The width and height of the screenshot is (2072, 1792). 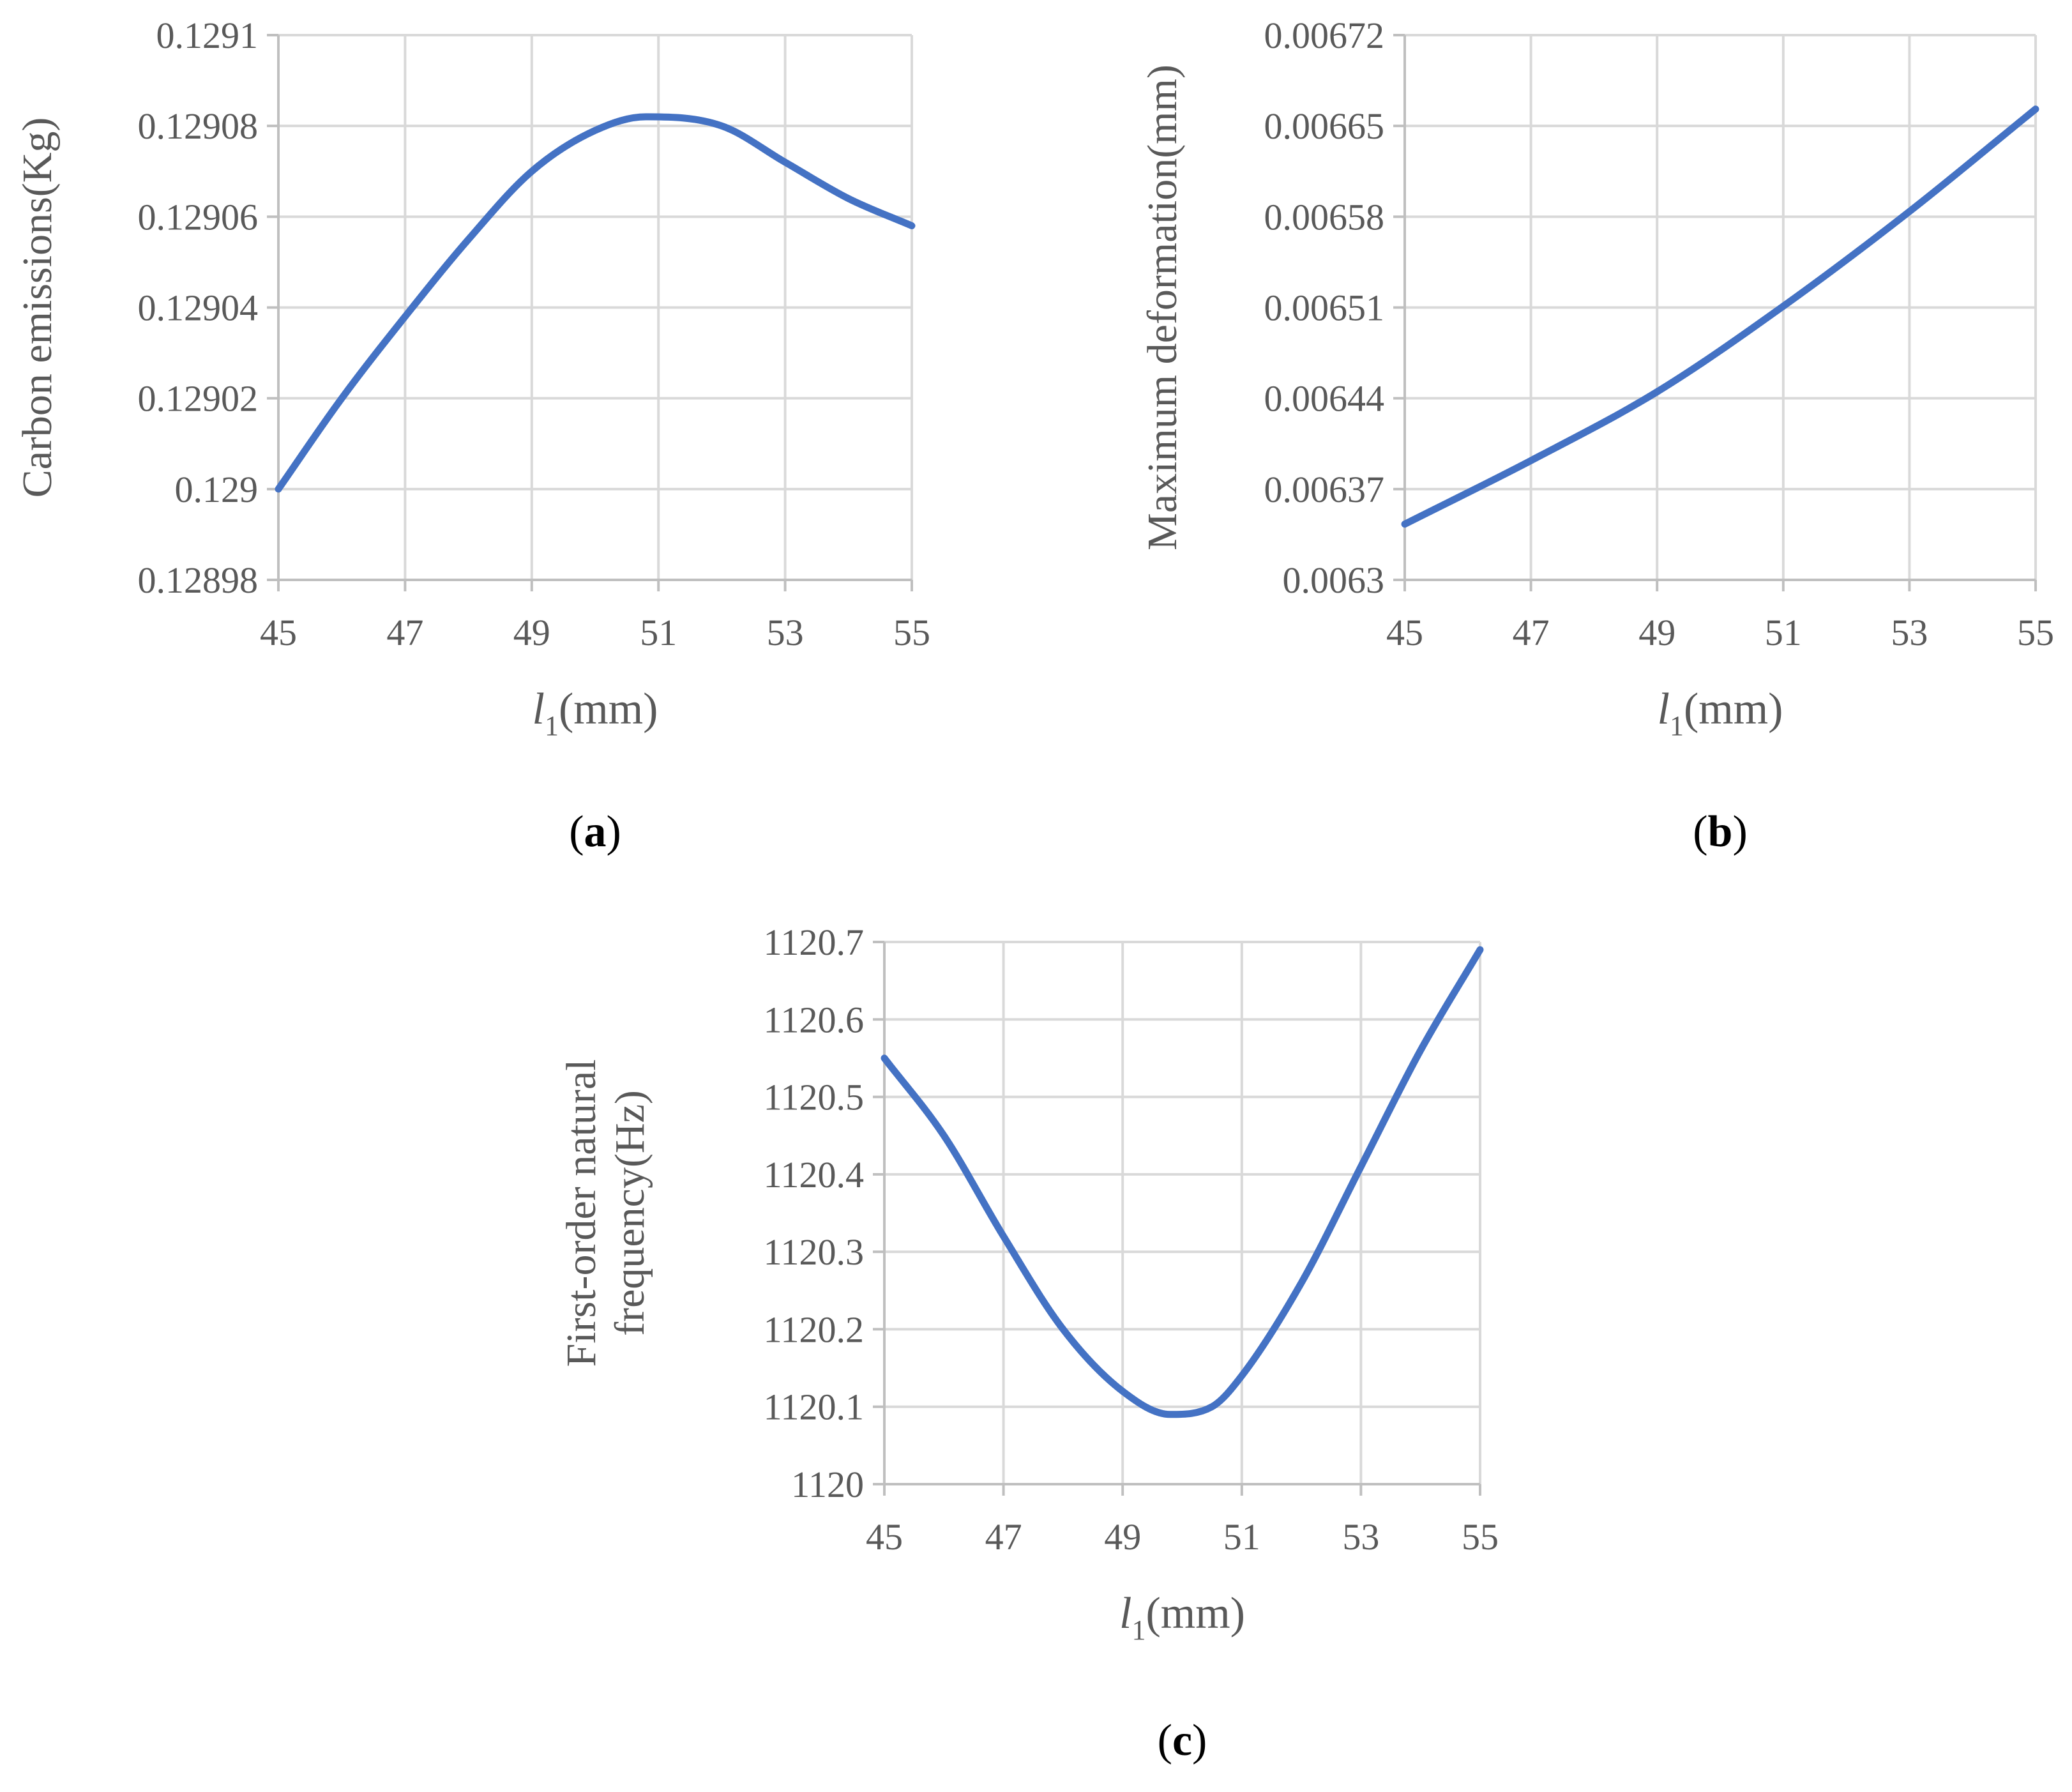 I want to click on y-tick-label: 0.00665, so click(x=1324, y=126).